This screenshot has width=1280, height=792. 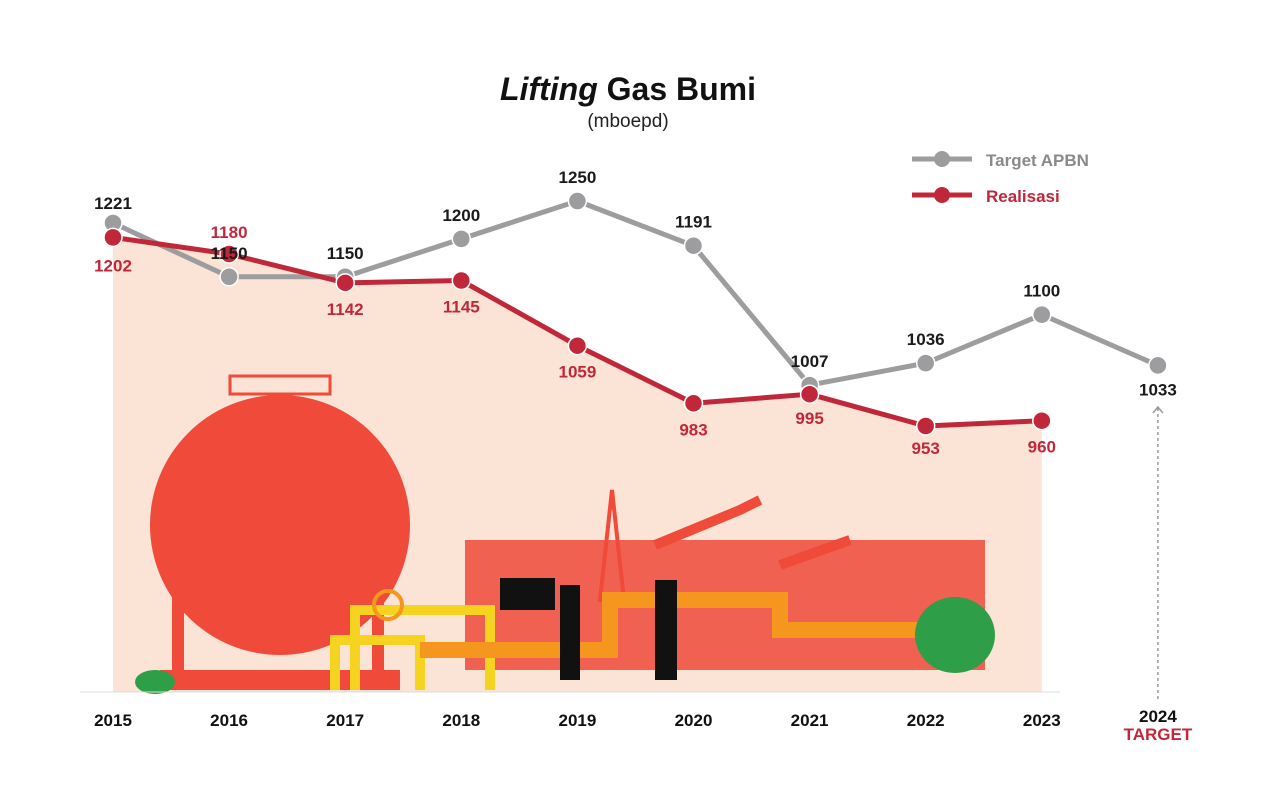 What do you see at coordinates (280, 680) in the screenshot?
I see `tank-base` at bounding box center [280, 680].